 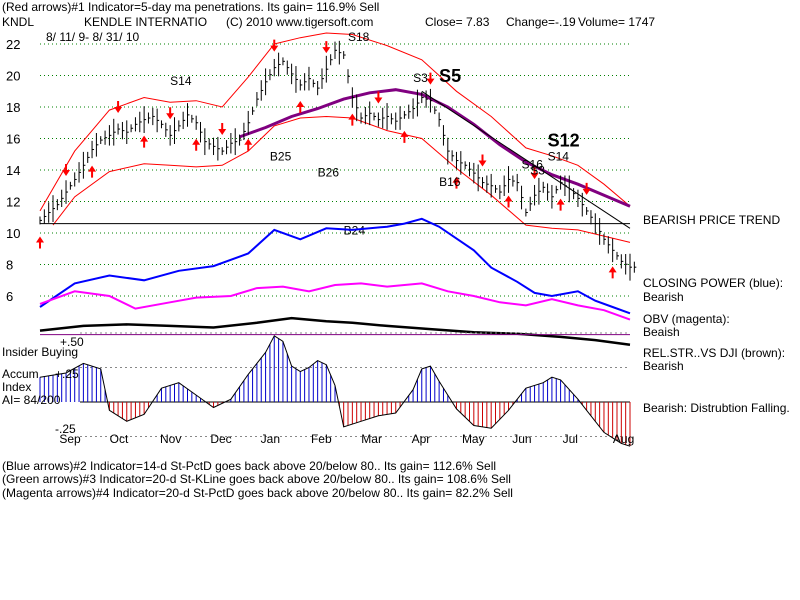 What do you see at coordinates (9, 296) in the screenshot?
I see `y-tick-label: 6` at bounding box center [9, 296].